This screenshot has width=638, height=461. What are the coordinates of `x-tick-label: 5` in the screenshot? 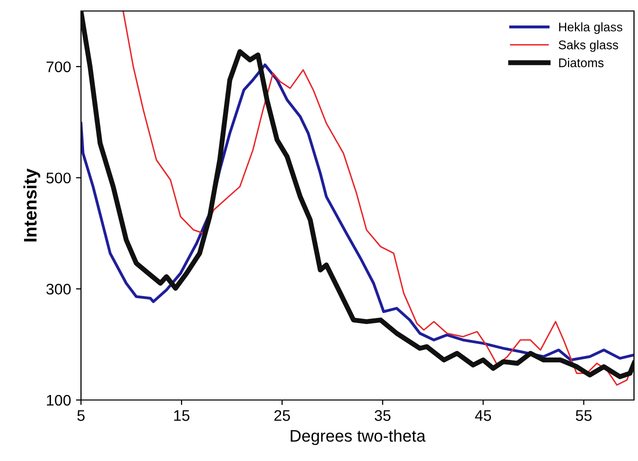 It's located at (81, 415).